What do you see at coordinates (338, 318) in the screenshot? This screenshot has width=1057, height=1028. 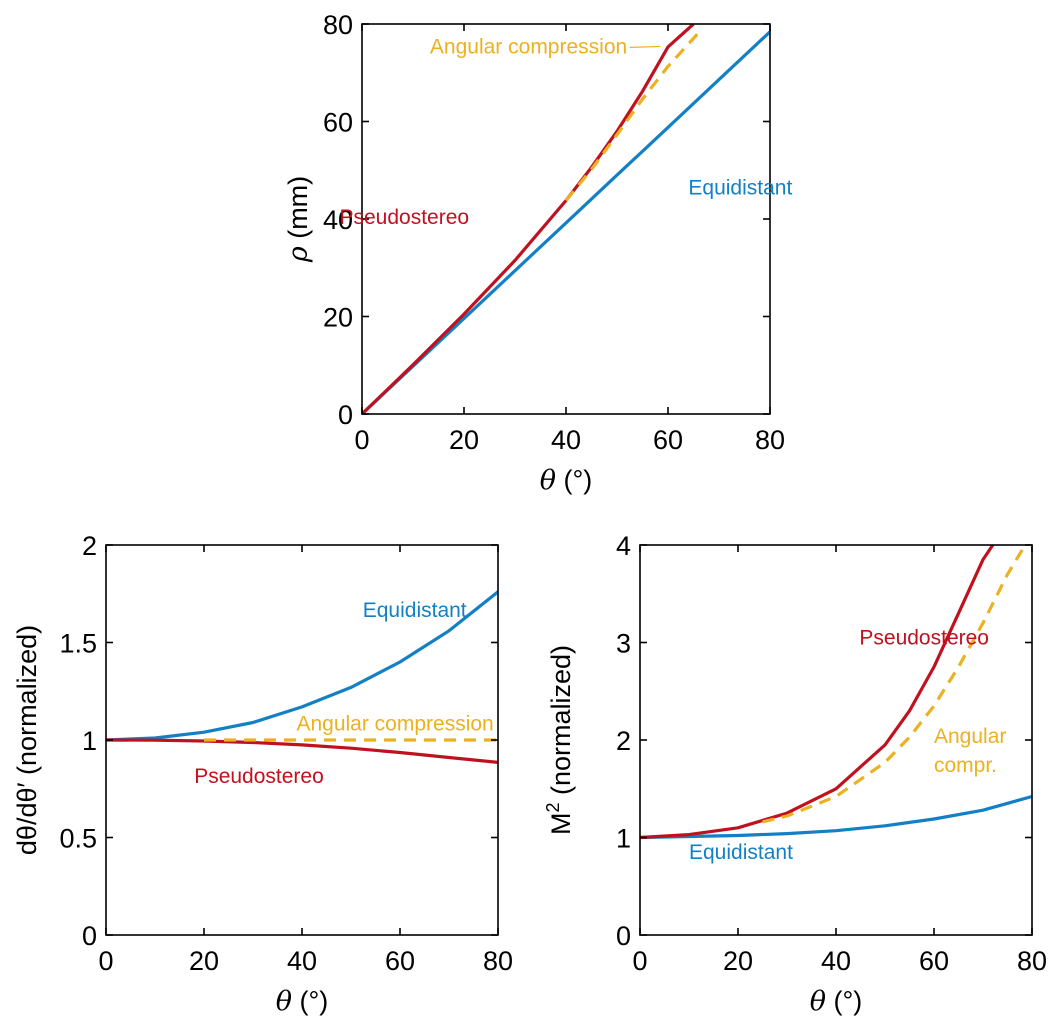 I see `y-tick-label: 20` at bounding box center [338, 318].